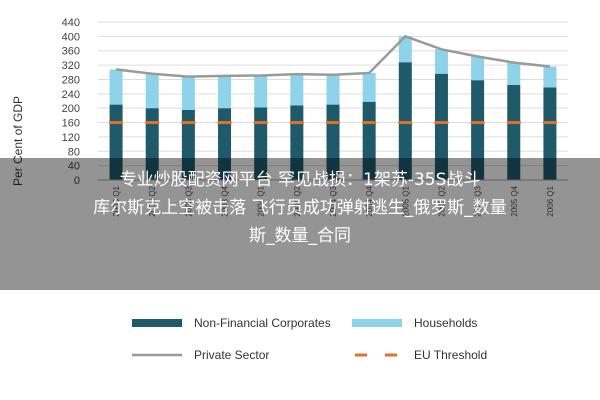 This screenshot has width=600, height=400. Describe the element at coordinates (188, 200) in the screenshot. I see `x-tick-label: 2003 Q3` at that location.